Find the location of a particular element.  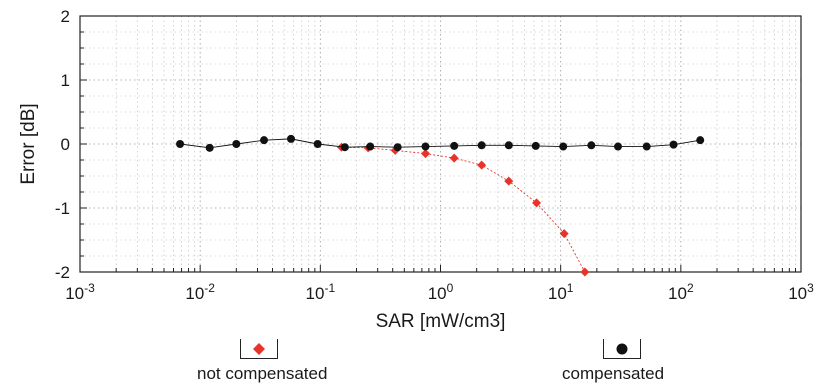

y-tick-label: 0 is located at coordinates (65, 144).